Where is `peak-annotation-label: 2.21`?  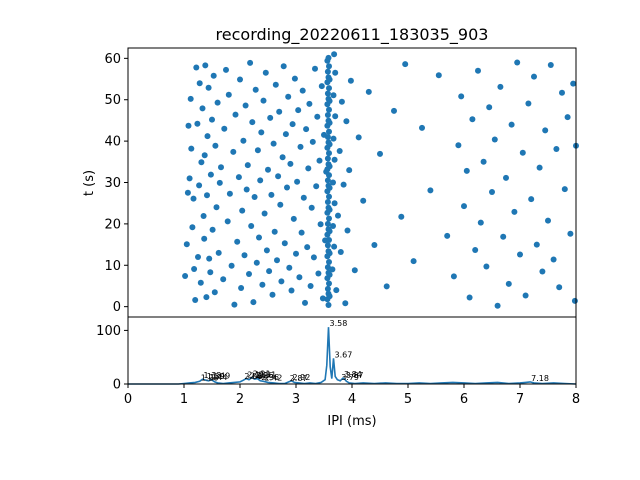
peak-annotation-label: 2.21 is located at coordinates (262, 374).